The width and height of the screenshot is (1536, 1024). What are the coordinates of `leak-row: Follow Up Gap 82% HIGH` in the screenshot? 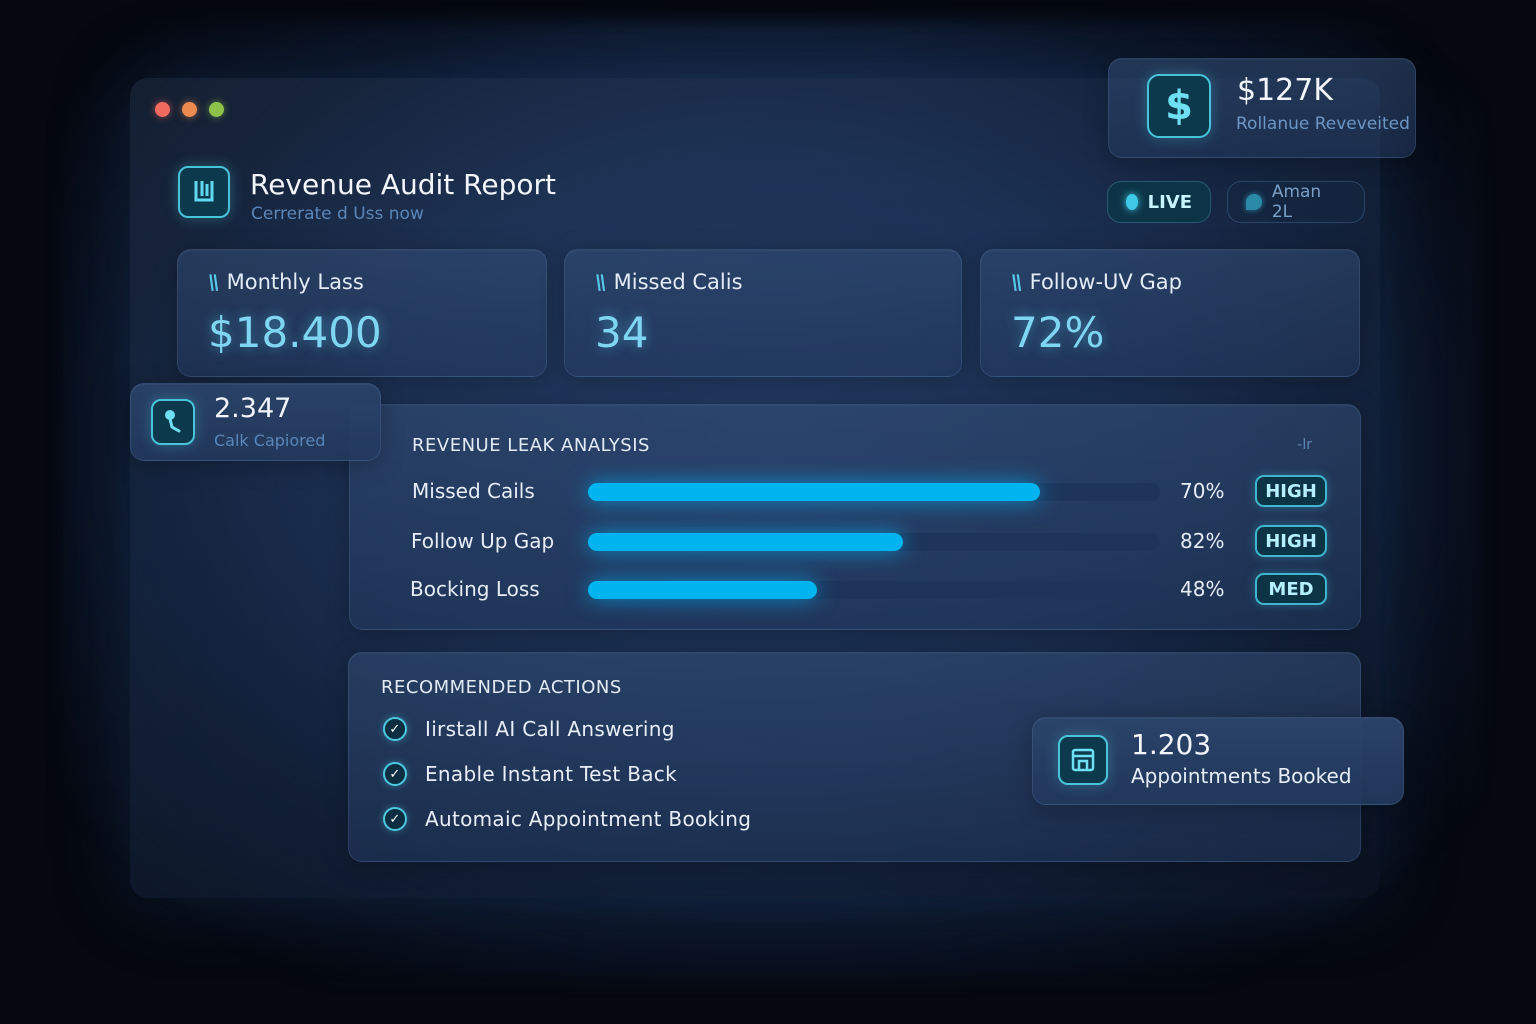 It's located at (855, 541).